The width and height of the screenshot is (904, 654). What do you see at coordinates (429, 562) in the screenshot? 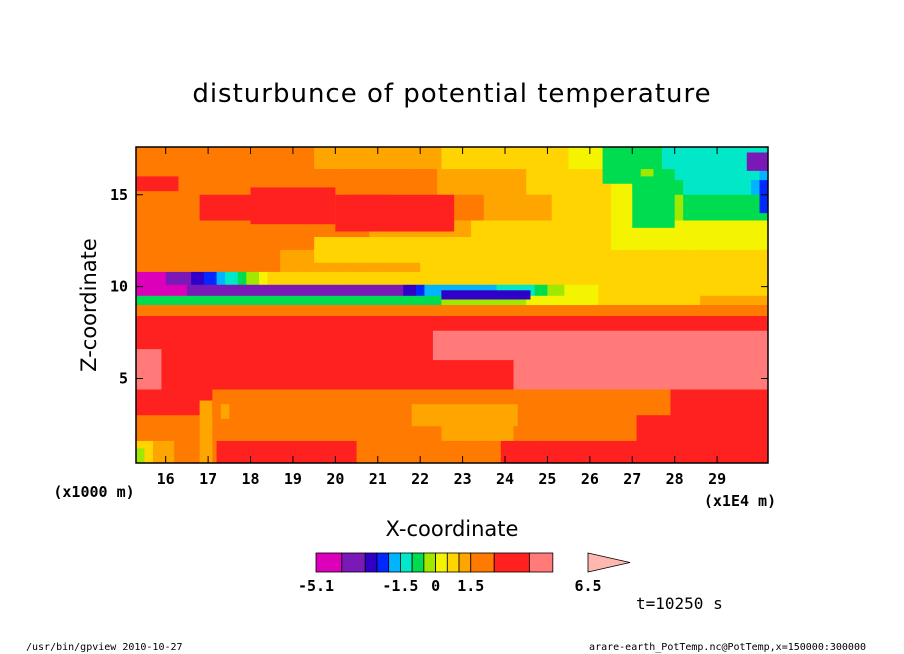
I see `colorbar-swatch` at bounding box center [429, 562].